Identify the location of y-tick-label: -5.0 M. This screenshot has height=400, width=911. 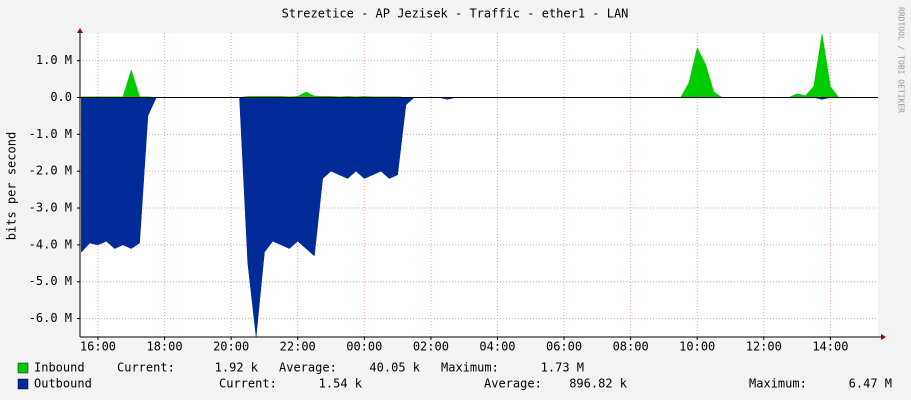
(50, 281).